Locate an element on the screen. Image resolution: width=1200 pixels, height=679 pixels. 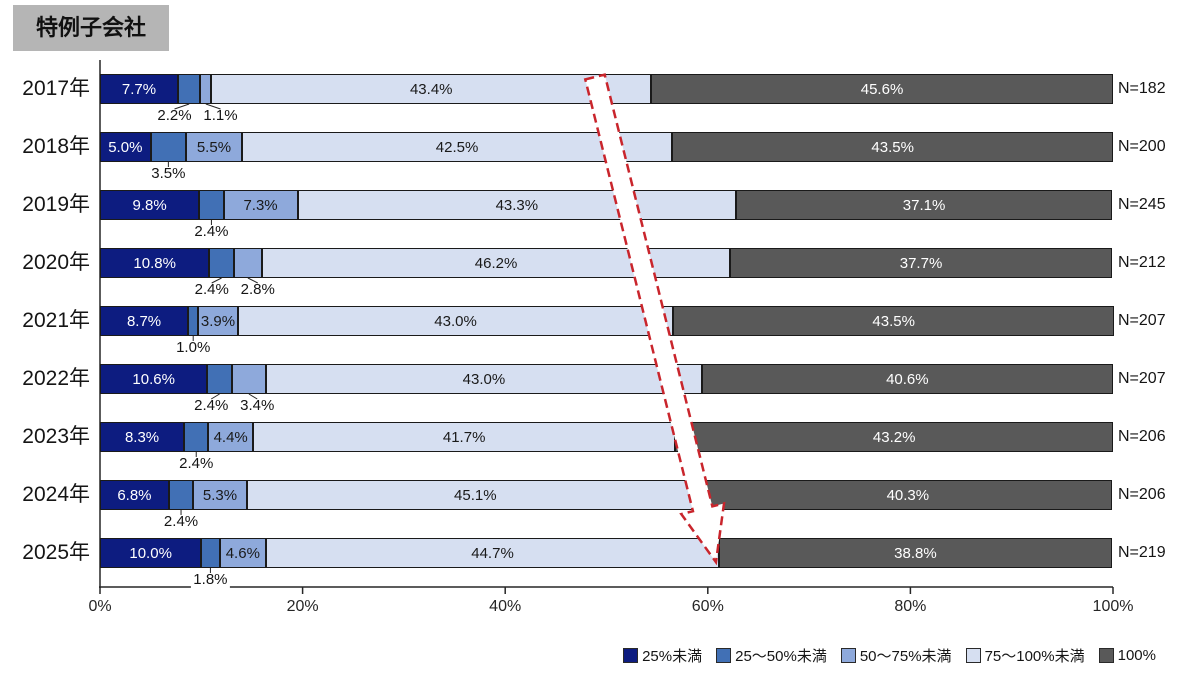
year-label: 2022年 is located at coordinates (56, 378).